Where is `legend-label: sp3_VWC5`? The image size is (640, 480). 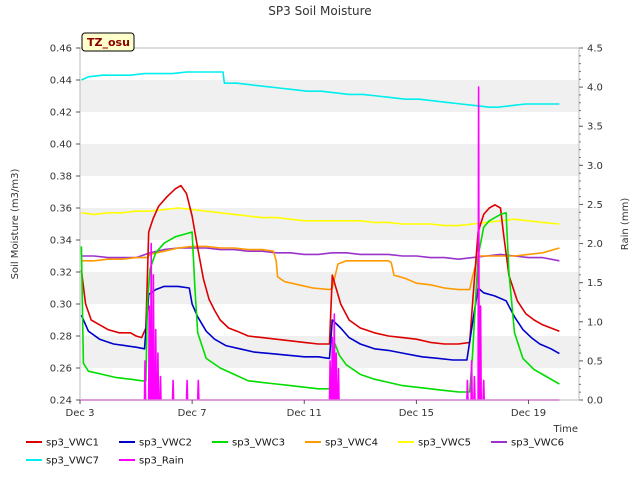
legend-label: sp3_VWC5 is located at coordinates (444, 443).